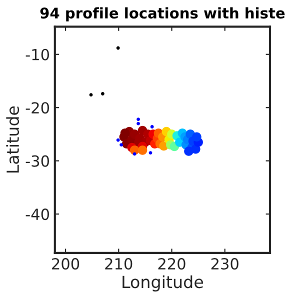  I want to click on y-tick-label: -40, so click(38, 214).